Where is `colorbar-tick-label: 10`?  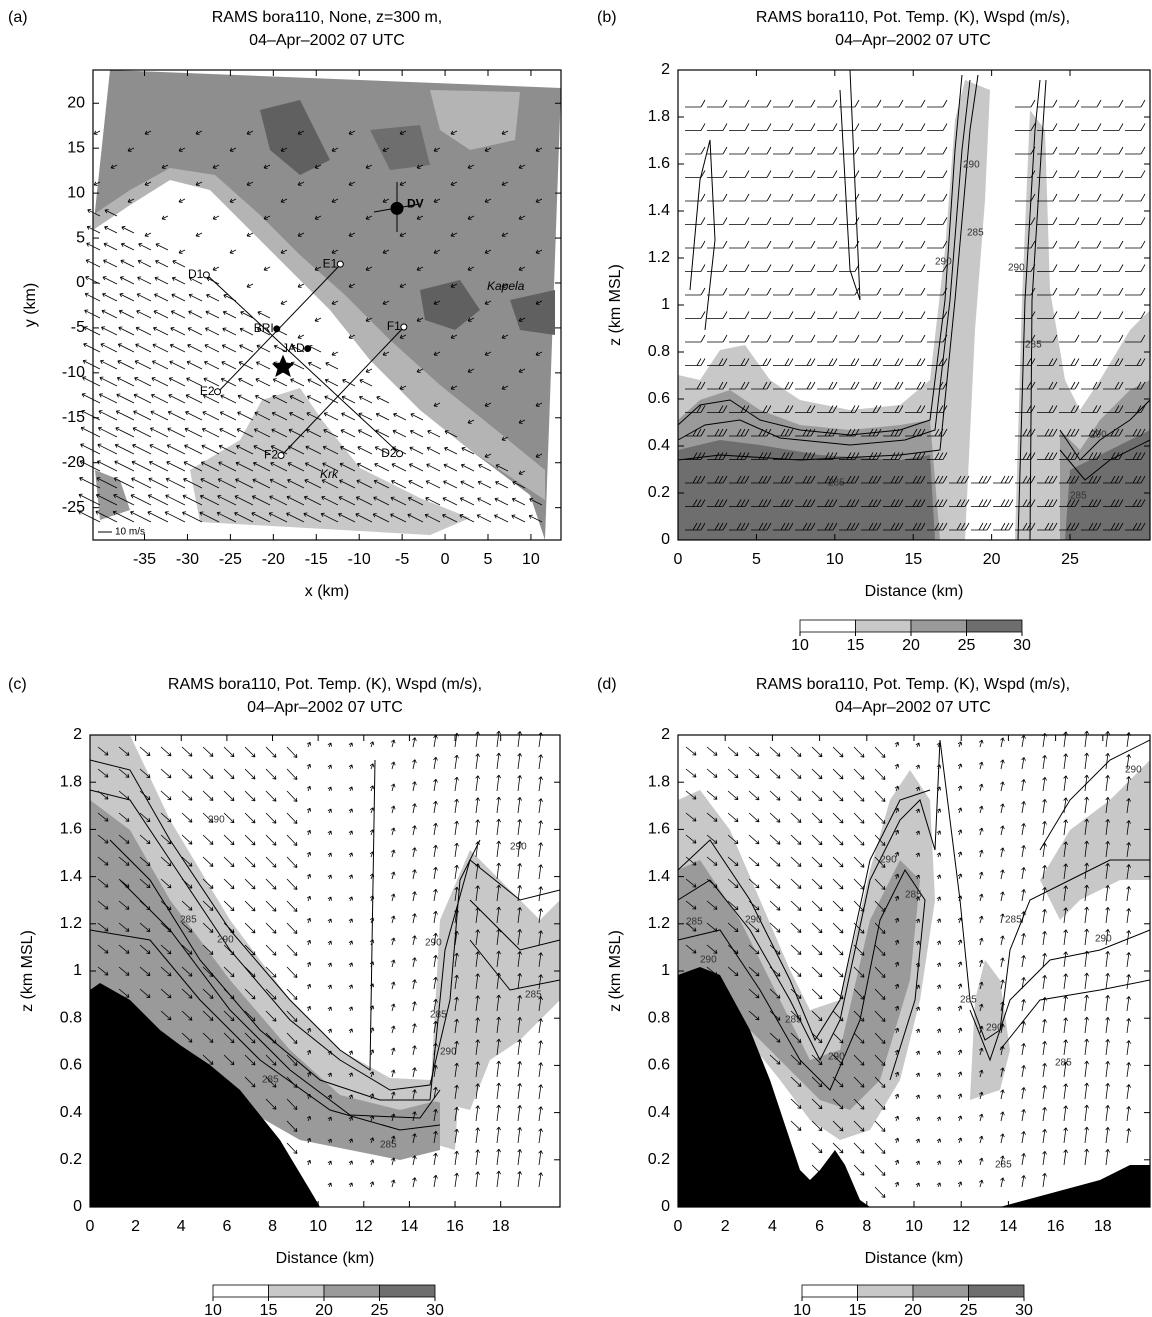 colorbar-tick-label: 10 is located at coordinates (213, 1309).